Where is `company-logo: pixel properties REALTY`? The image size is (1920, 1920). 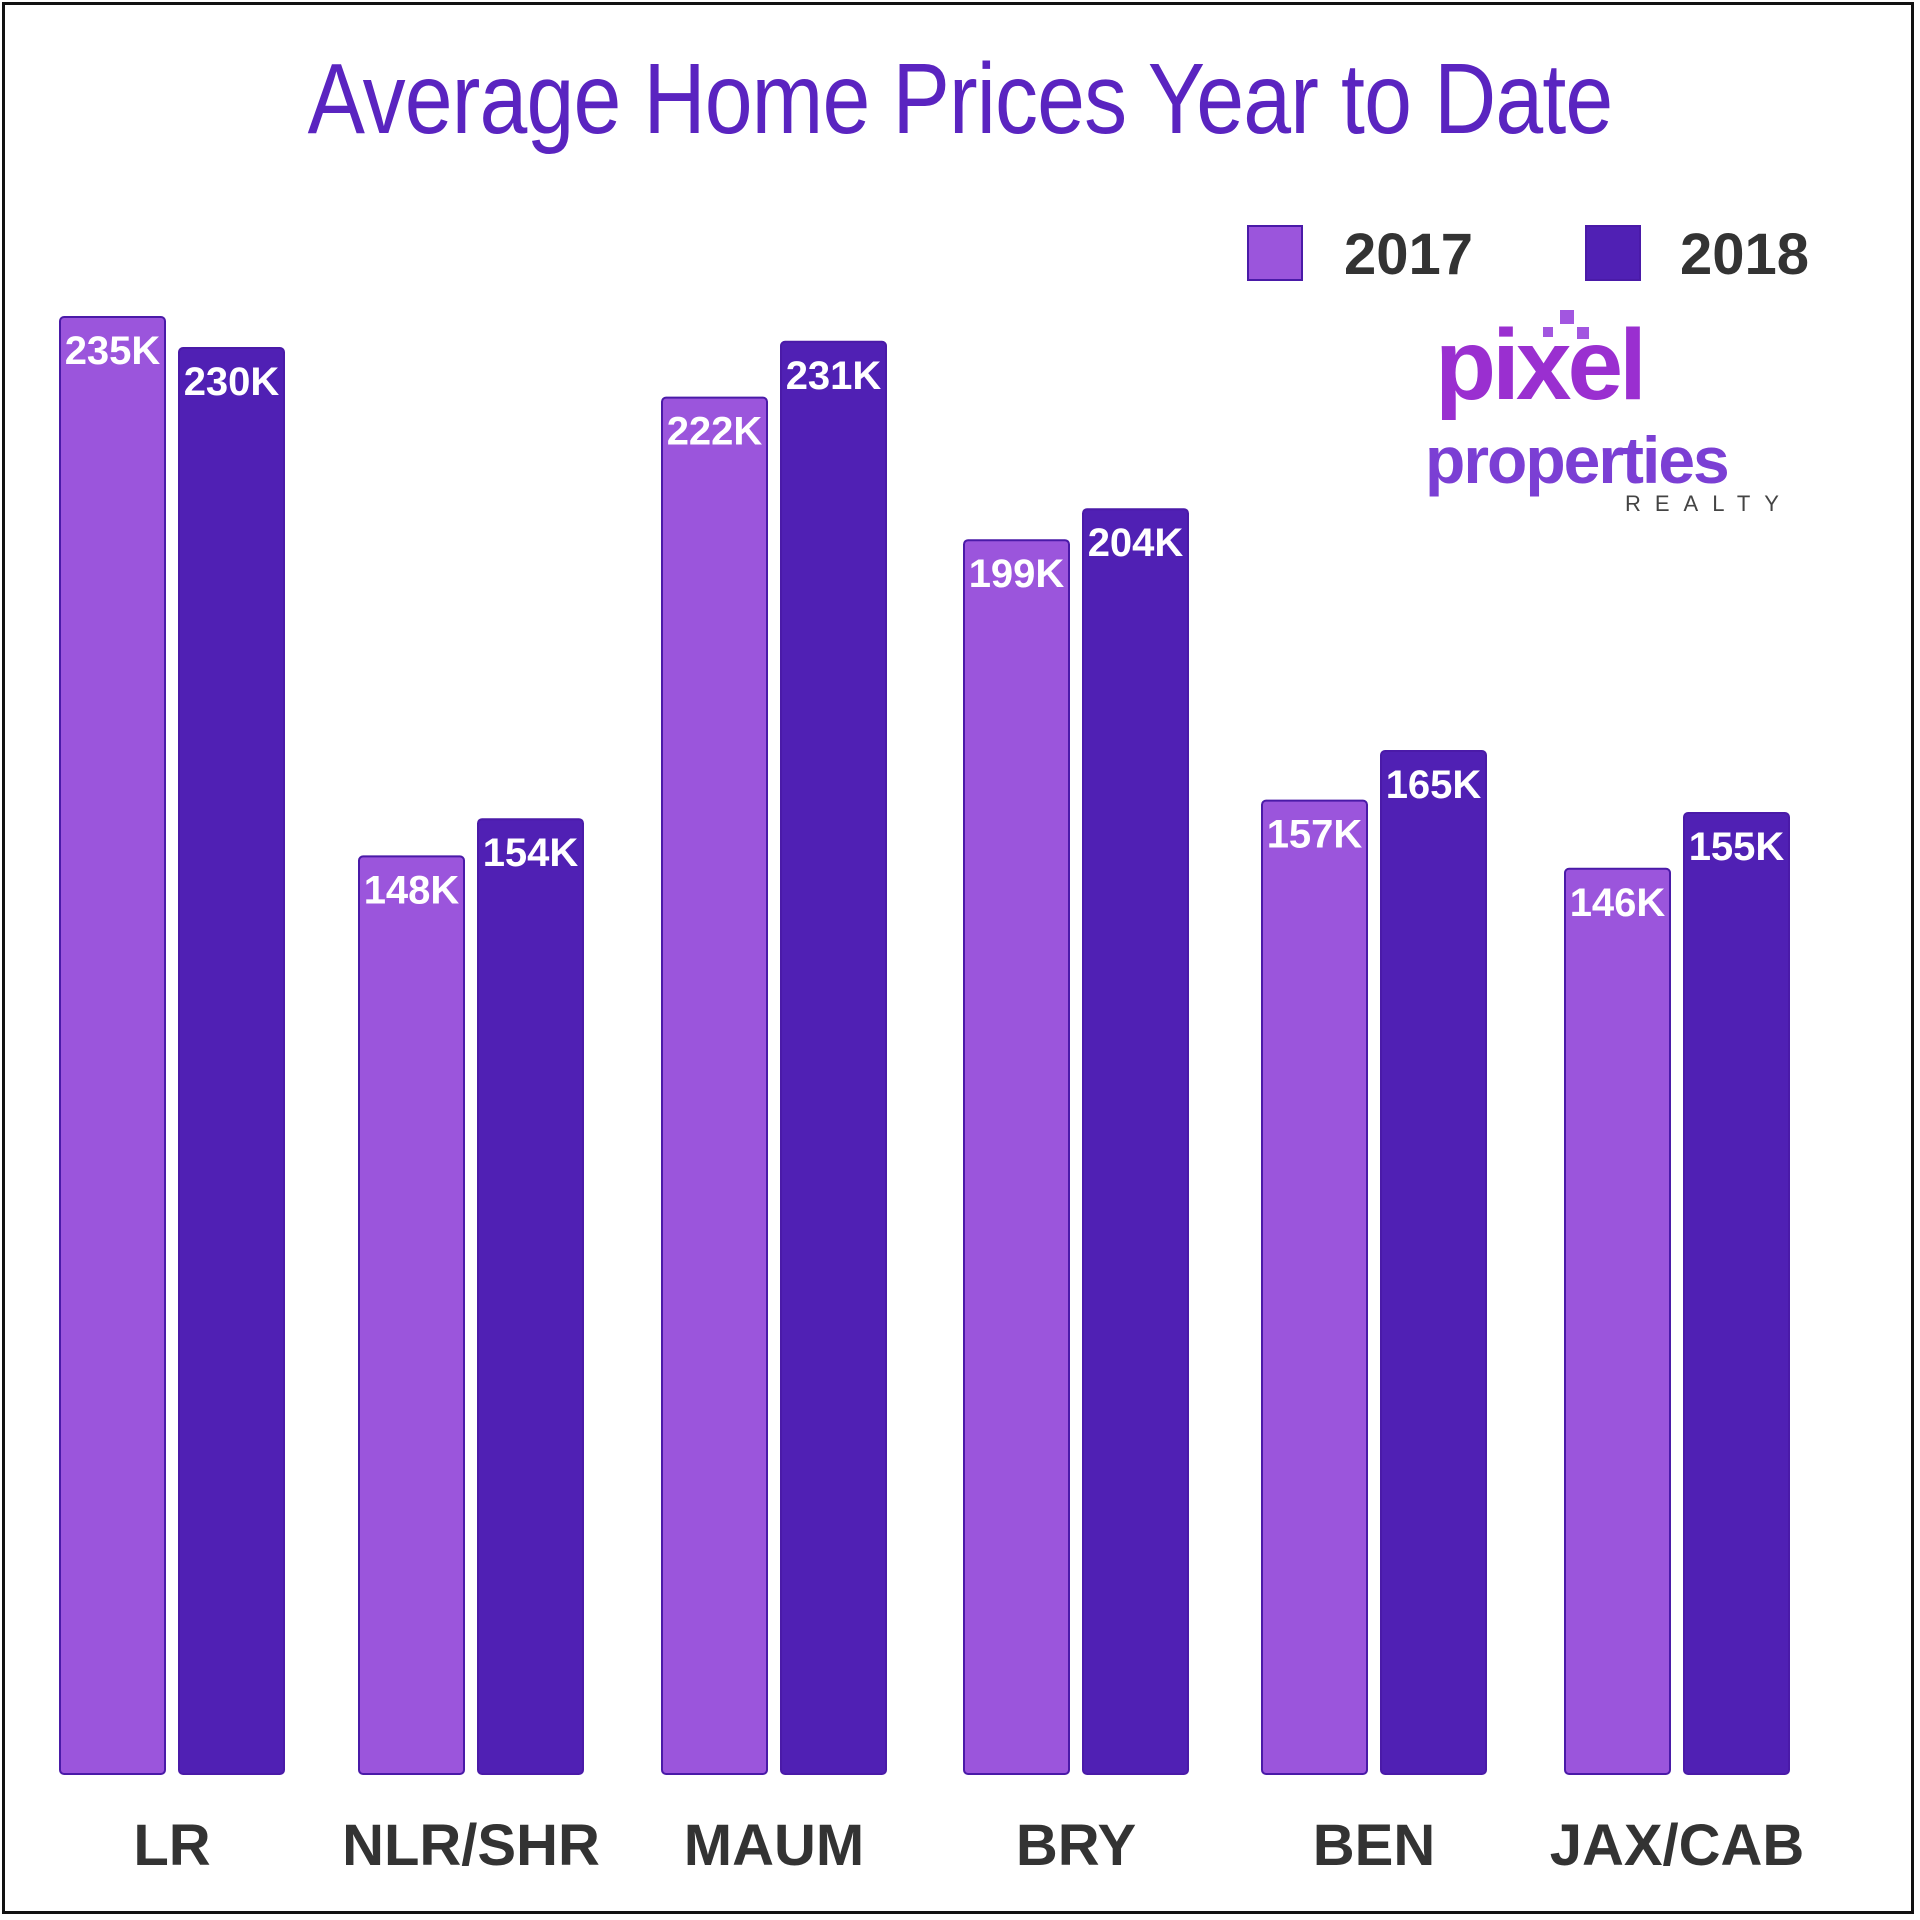
company-logo: pixel properties REALTY is located at coordinates (1635, 412).